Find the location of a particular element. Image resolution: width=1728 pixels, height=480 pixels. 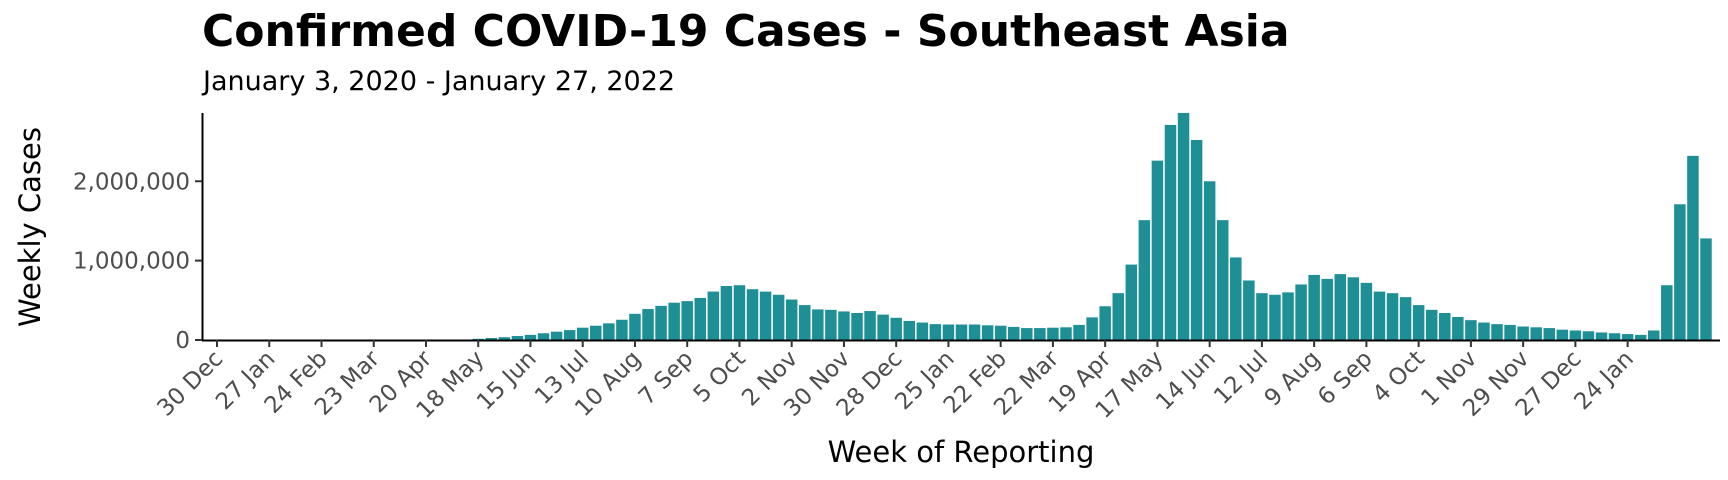

y-ticks-group: 0 1,000,000 2,000,000 is located at coordinates (137, 261).